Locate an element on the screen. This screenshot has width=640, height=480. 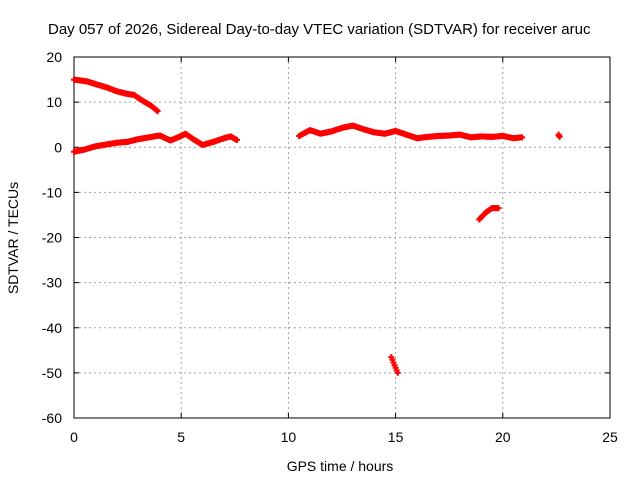
x-tick-label: 0 is located at coordinates (74, 437).